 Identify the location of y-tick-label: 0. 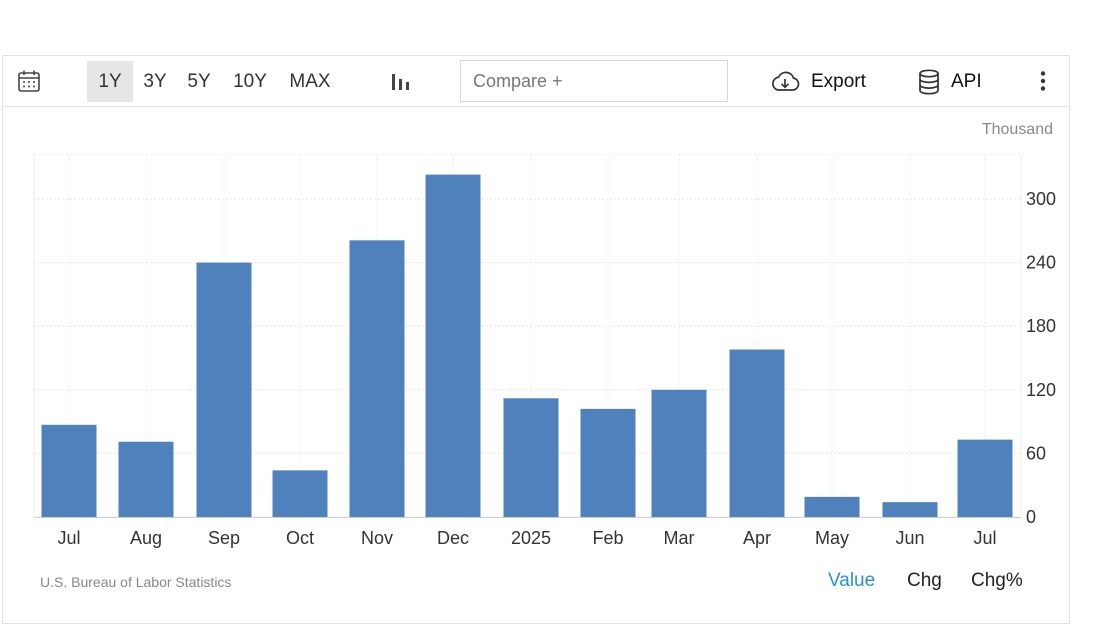
(1031, 517).